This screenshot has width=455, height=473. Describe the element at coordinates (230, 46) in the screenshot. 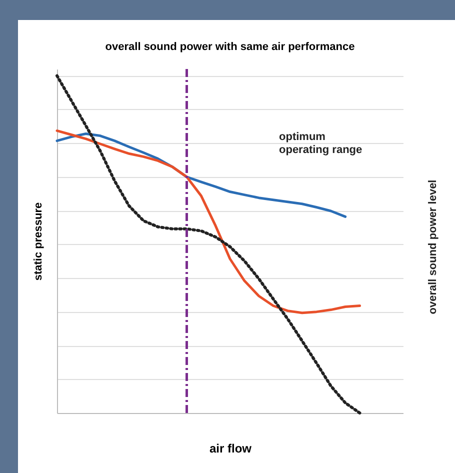

I see `chart-title: overall sound power with same air performance` at that location.